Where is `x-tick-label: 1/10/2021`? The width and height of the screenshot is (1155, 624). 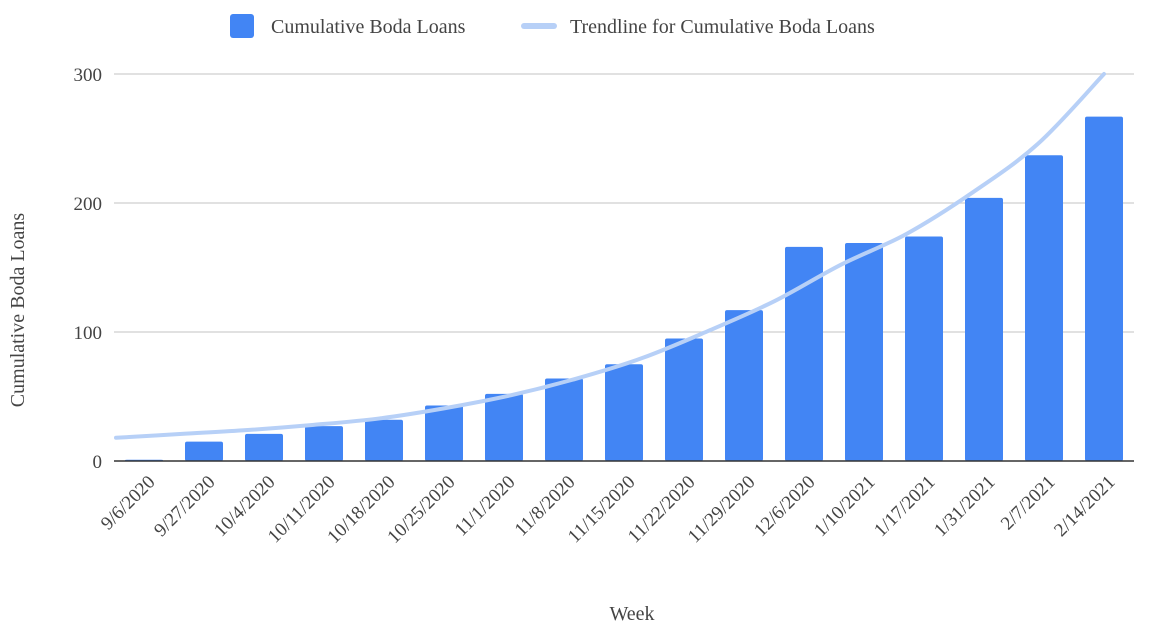 x-tick-label: 1/10/2021 is located at coordinates (844, 506).